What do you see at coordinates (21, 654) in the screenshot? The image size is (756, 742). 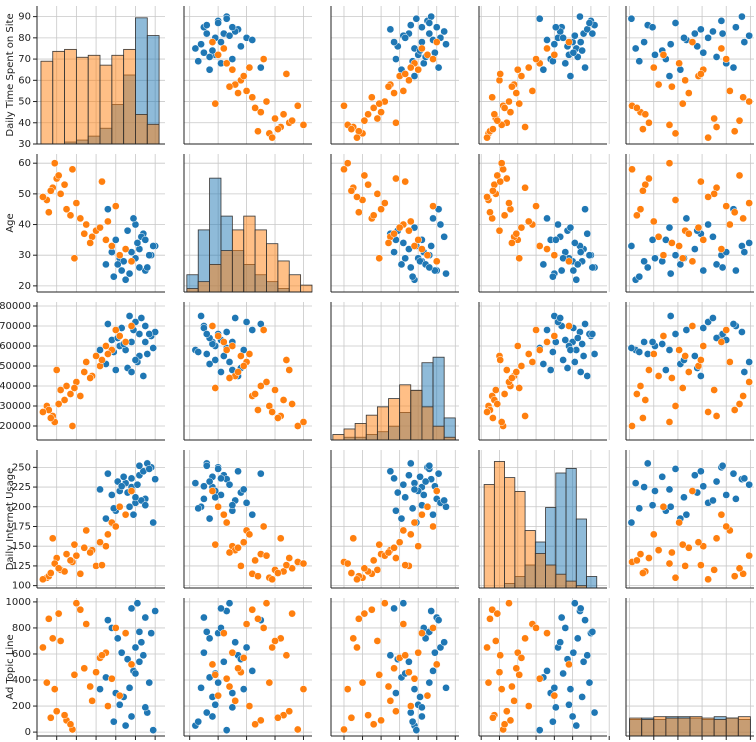 I see `y-tick-label: 600` at bounding box center [21, 654].